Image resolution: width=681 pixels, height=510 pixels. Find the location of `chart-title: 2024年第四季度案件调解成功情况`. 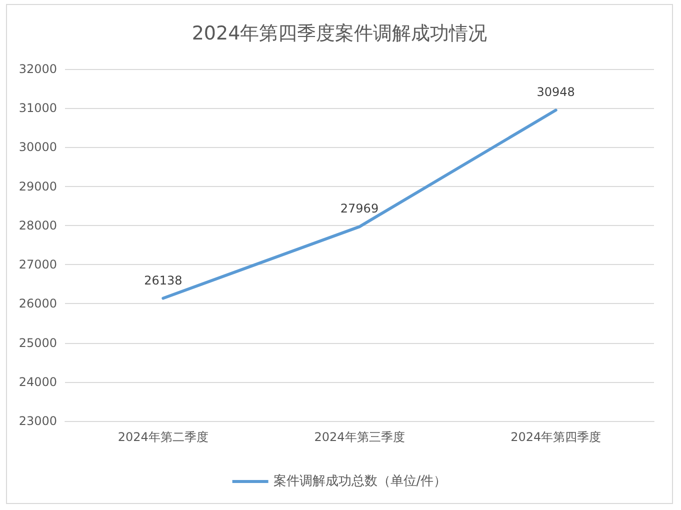

chart-title: 2024年第四季度案件调解成功情况 is located at coordinates (340, 33).